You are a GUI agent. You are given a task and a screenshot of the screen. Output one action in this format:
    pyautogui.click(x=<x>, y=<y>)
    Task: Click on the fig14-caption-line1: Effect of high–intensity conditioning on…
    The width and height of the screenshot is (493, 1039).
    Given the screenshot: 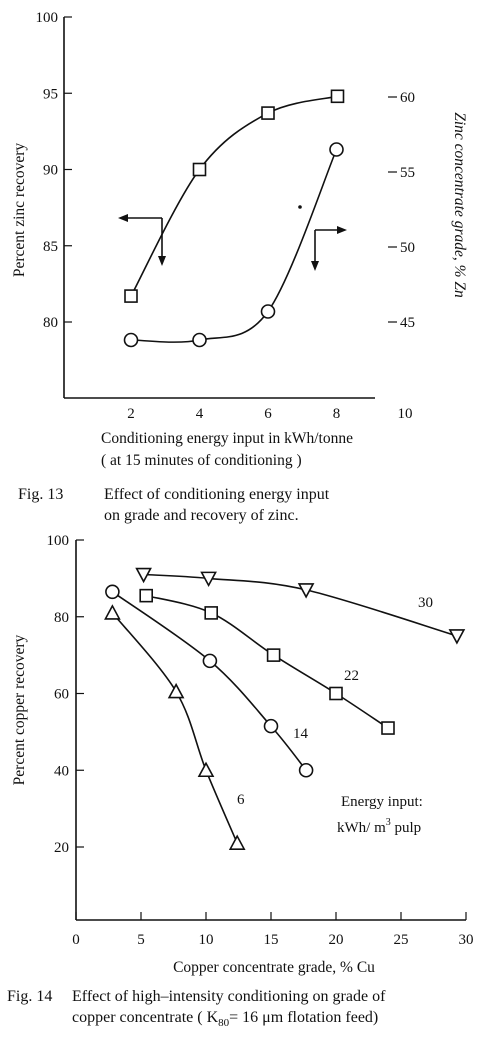 What is the action you would take?
    pyautogui.click(x=229, y=996)
    